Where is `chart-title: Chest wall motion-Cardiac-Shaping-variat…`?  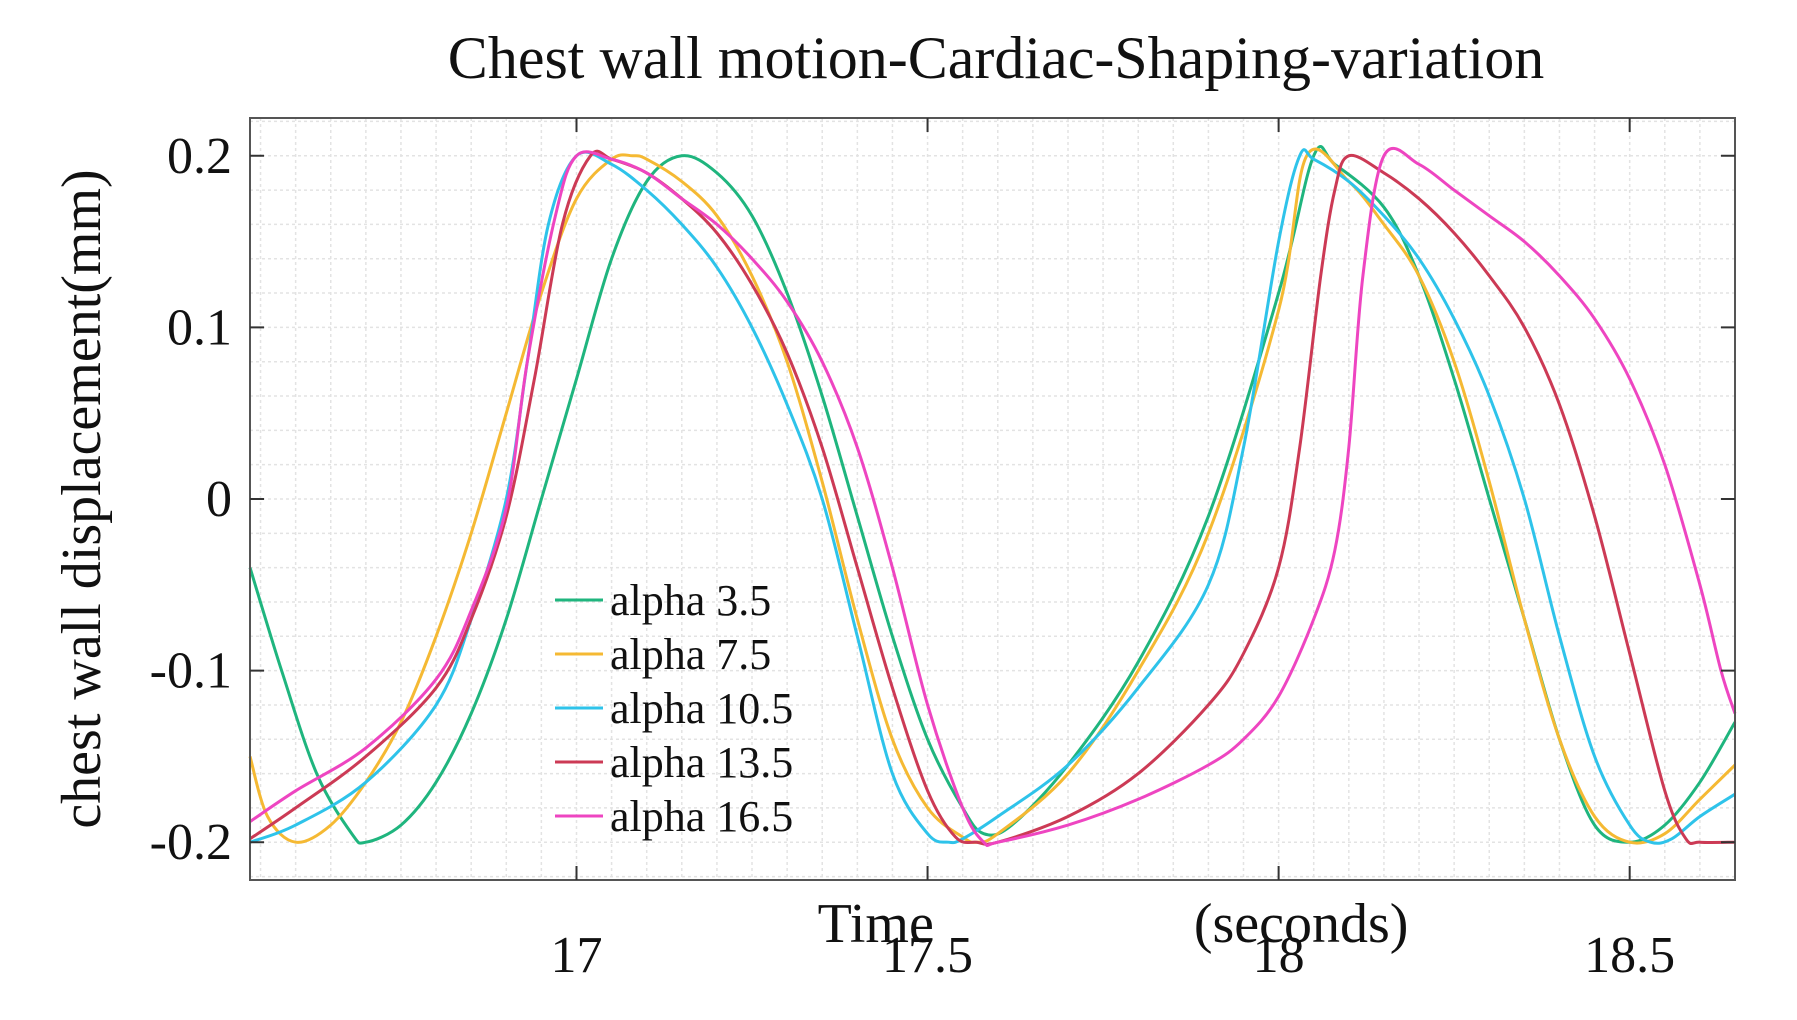 chart-title: Chest wall motion-Cardiac-Shaping-variat… is located at coordinates (996, 58).